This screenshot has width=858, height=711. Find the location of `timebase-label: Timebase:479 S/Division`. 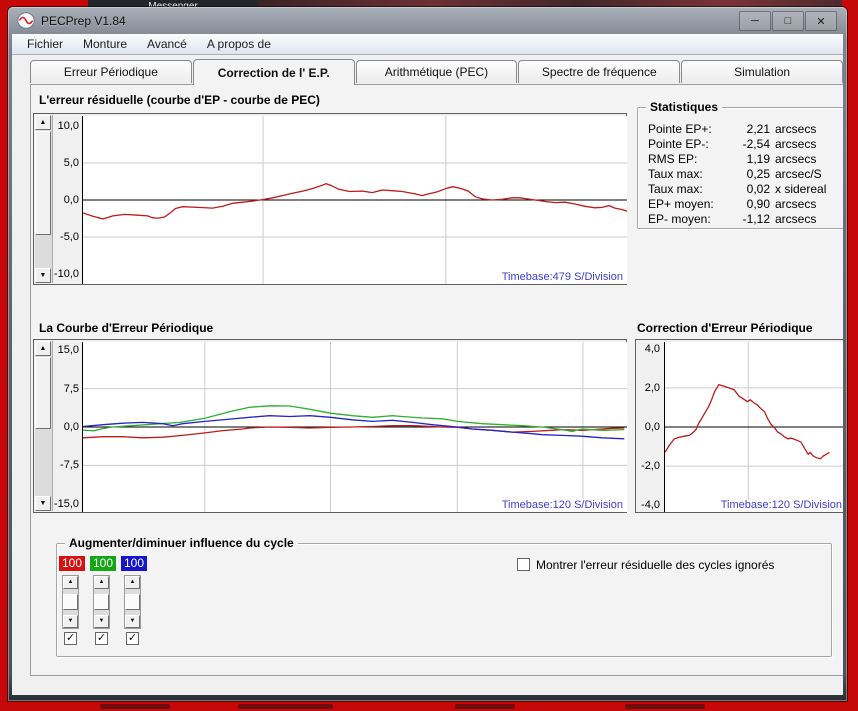

timebase-label: Timebase:479 S/Division is located at coordinates (562, 277).